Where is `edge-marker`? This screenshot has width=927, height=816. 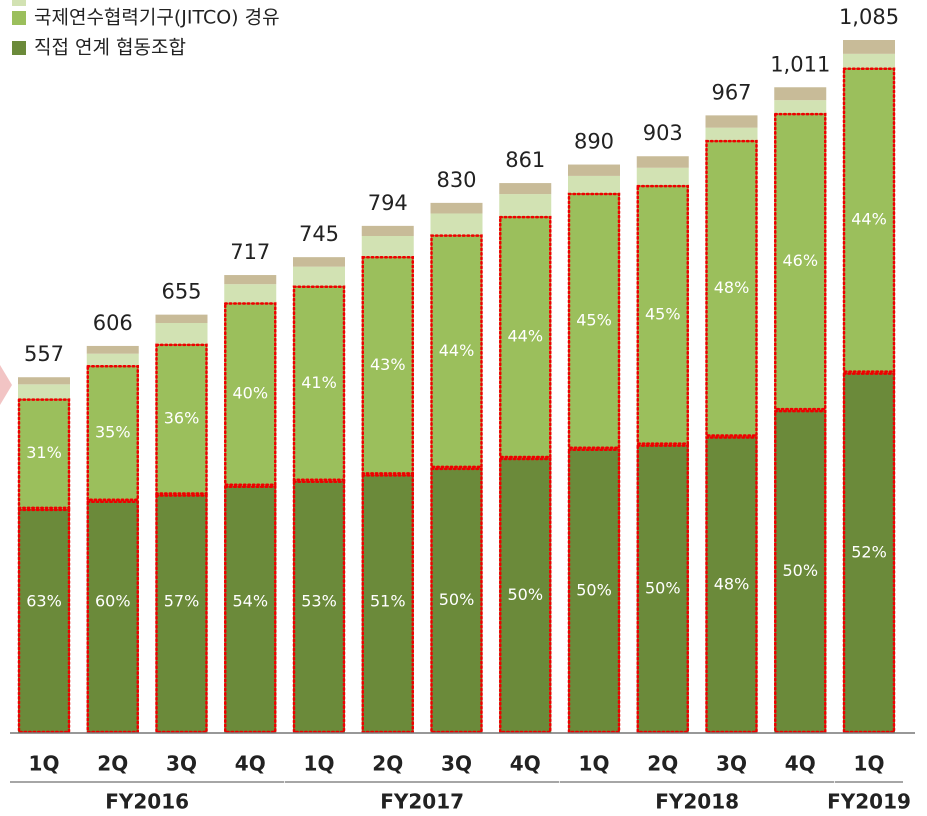
edge-marker is located at coordinates (6, 385).